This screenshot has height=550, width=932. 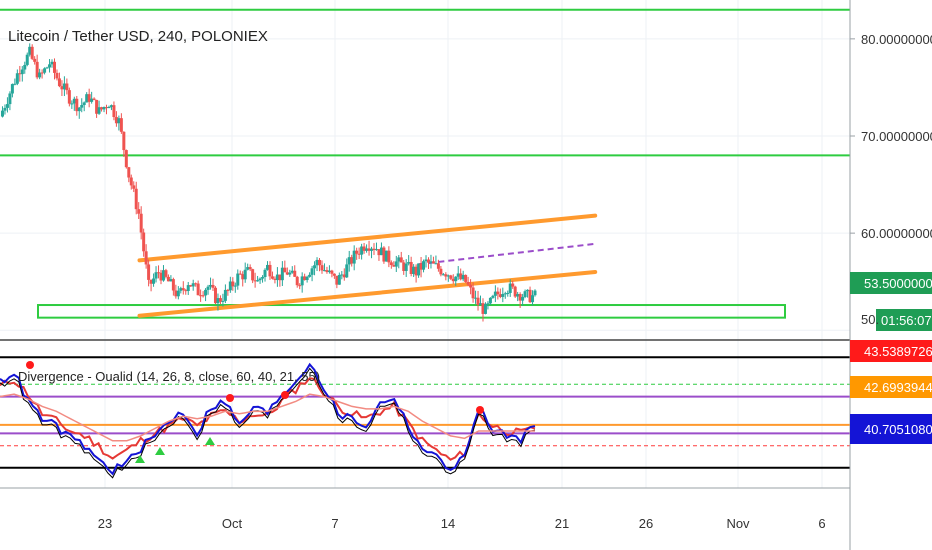 I want to click on support-box, so click(x=411, y=311).